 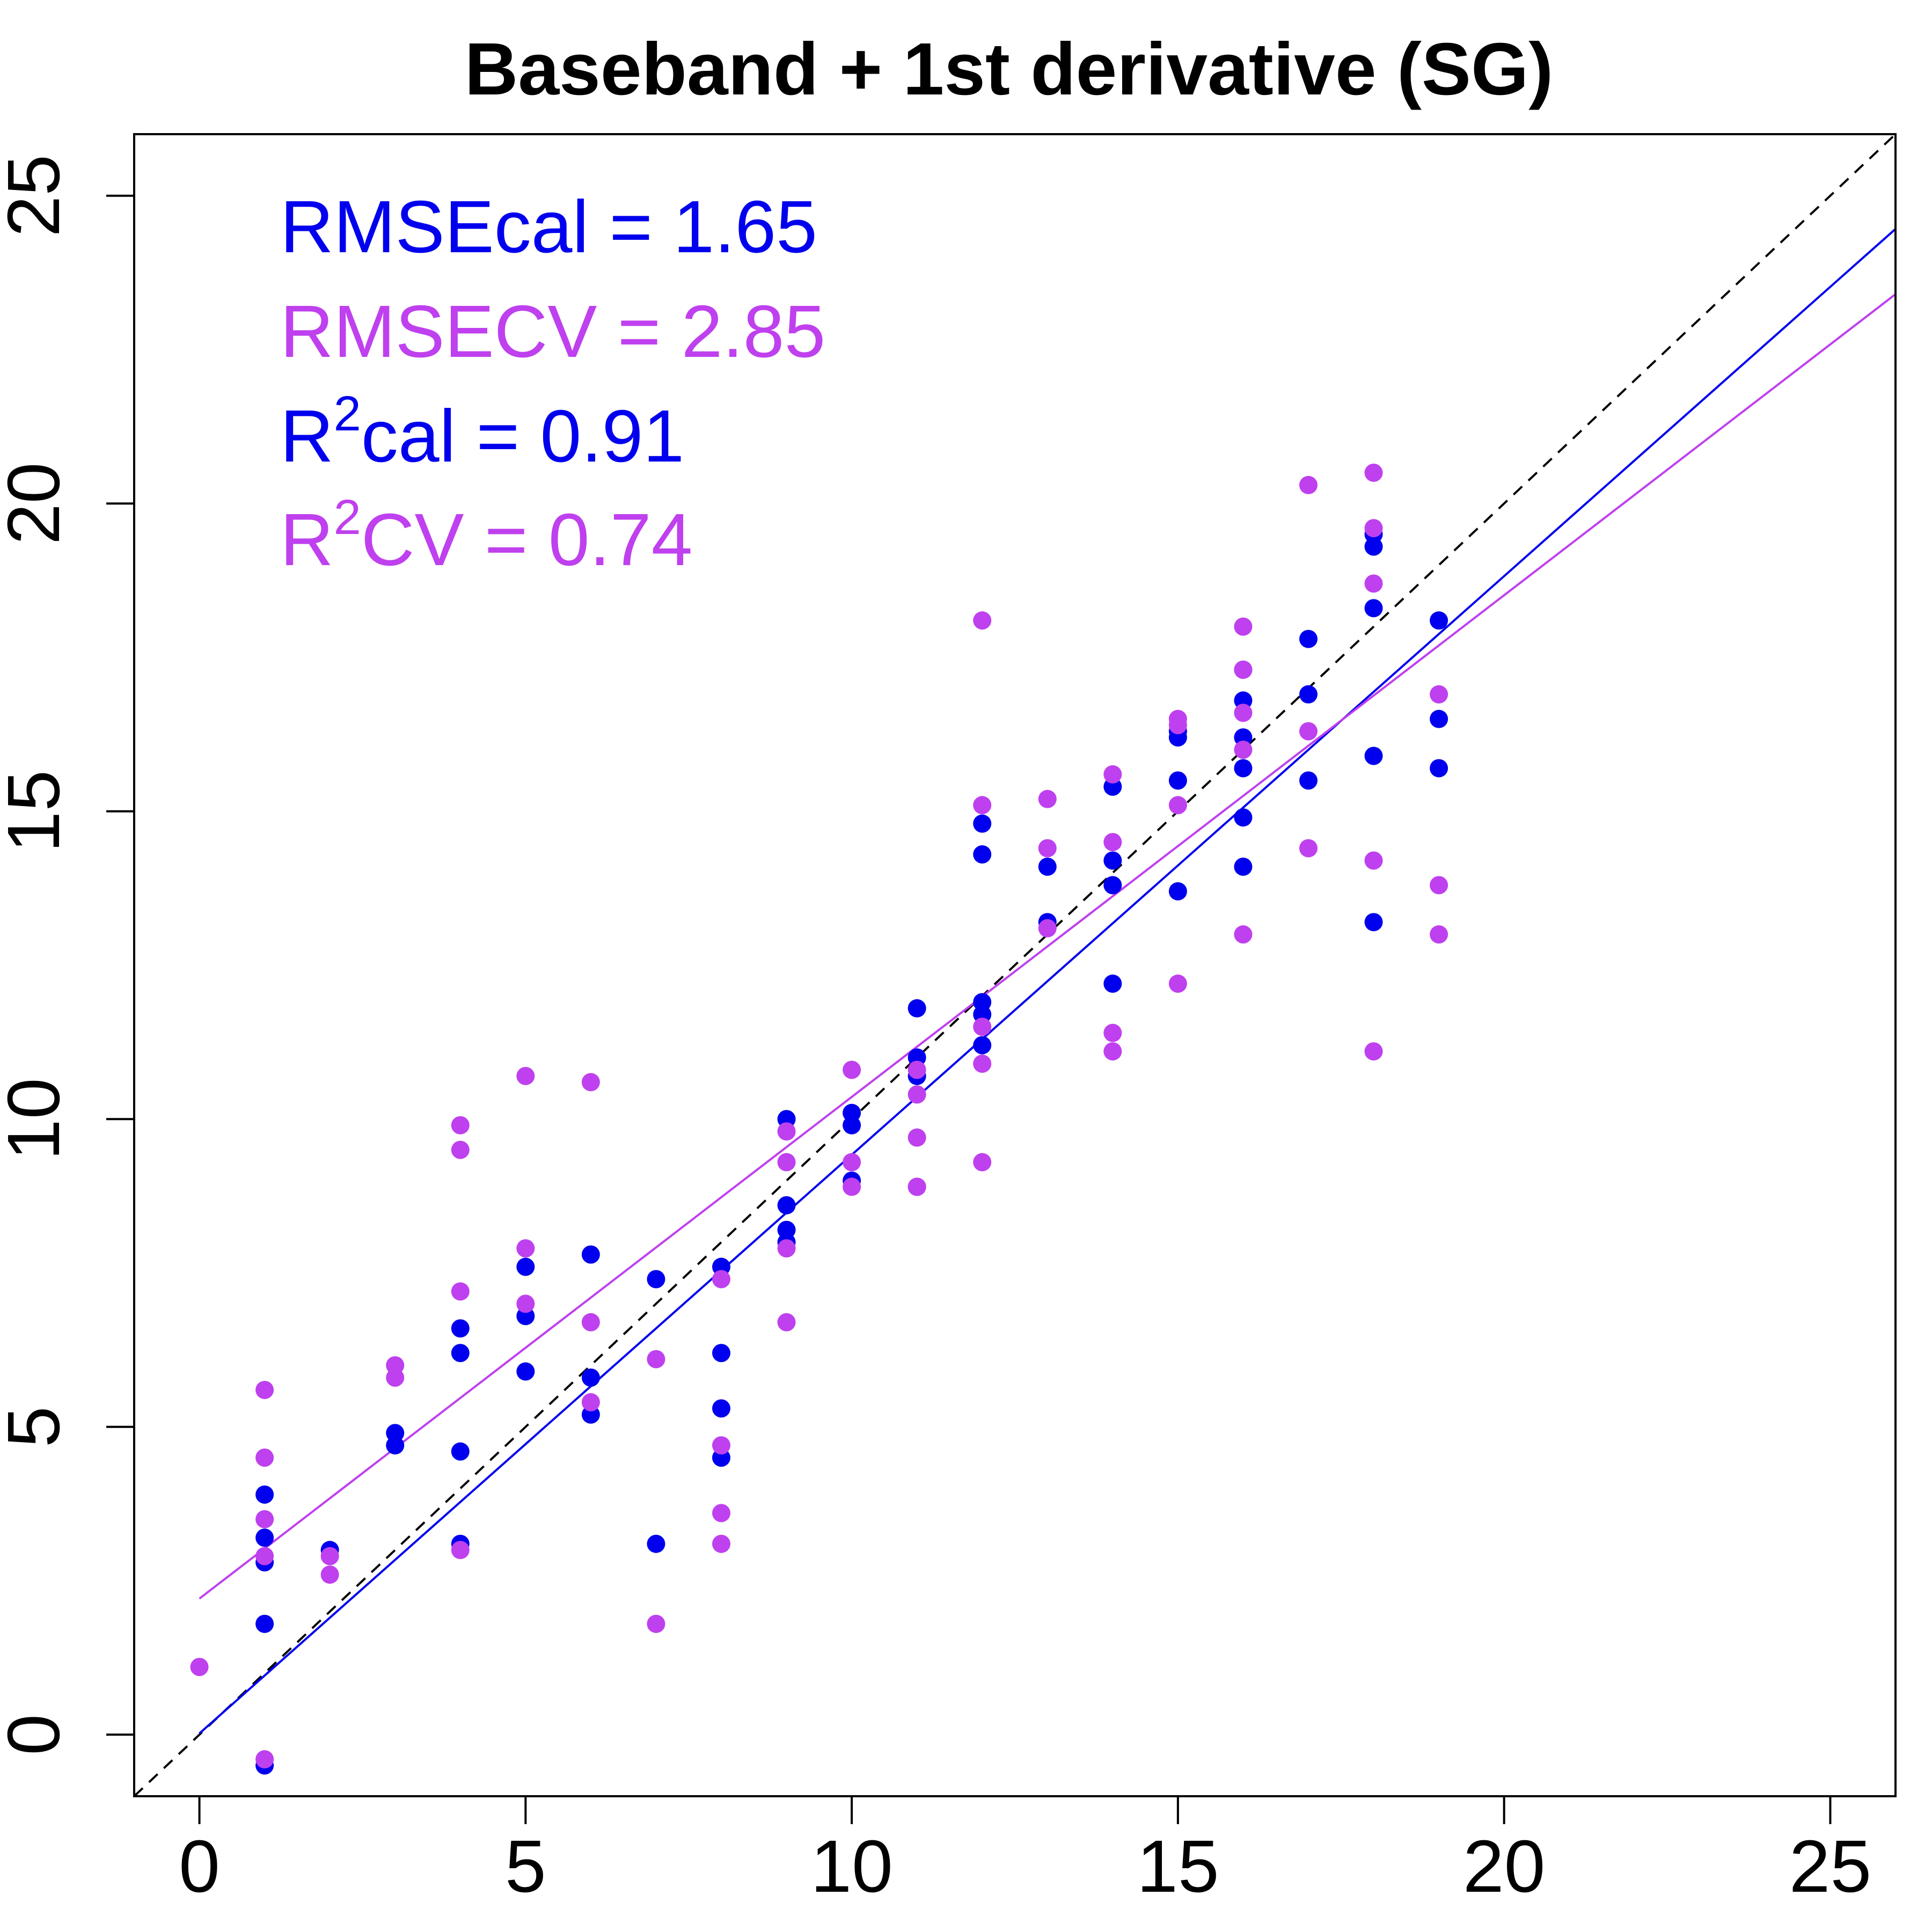 What do you see at coordinates (37, 1426) in the screenshot?
I see `y-tick-label: 5` at bounding box center [37, 1426].